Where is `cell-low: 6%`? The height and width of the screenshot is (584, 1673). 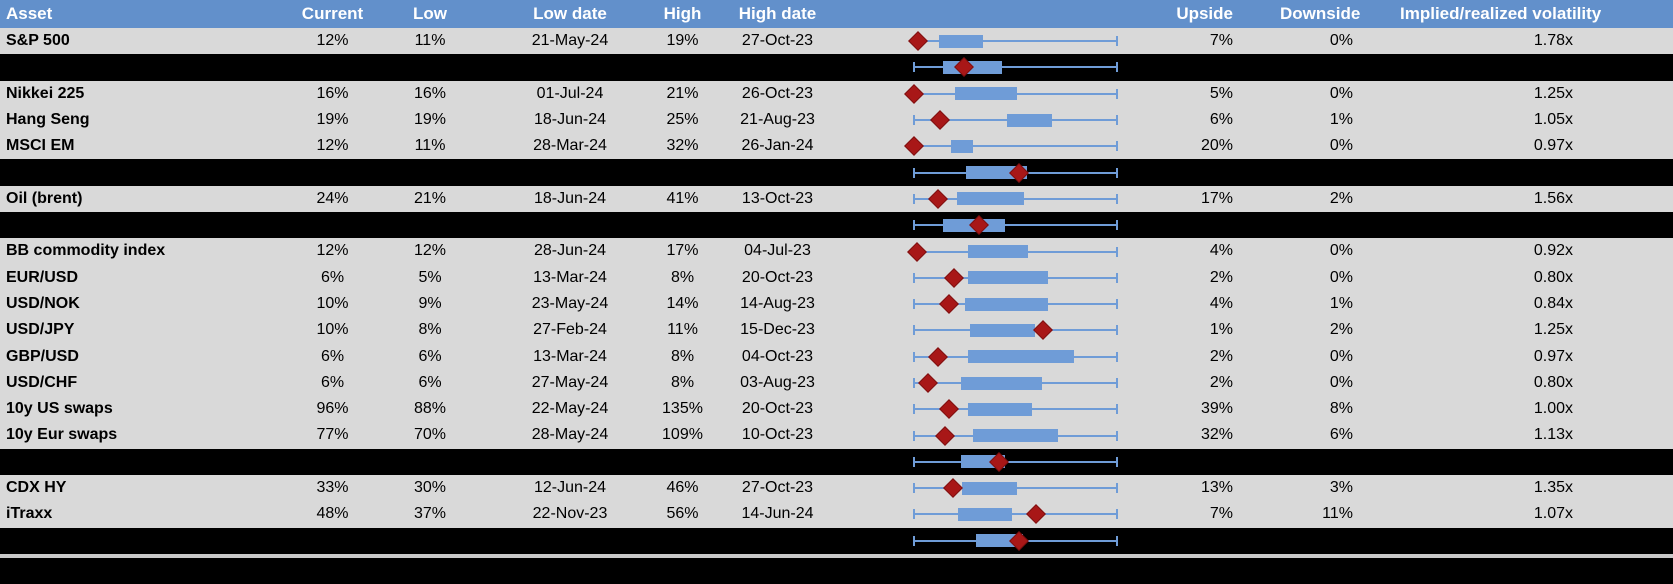
cell-low: 6% is located at coordinates (430, 356).